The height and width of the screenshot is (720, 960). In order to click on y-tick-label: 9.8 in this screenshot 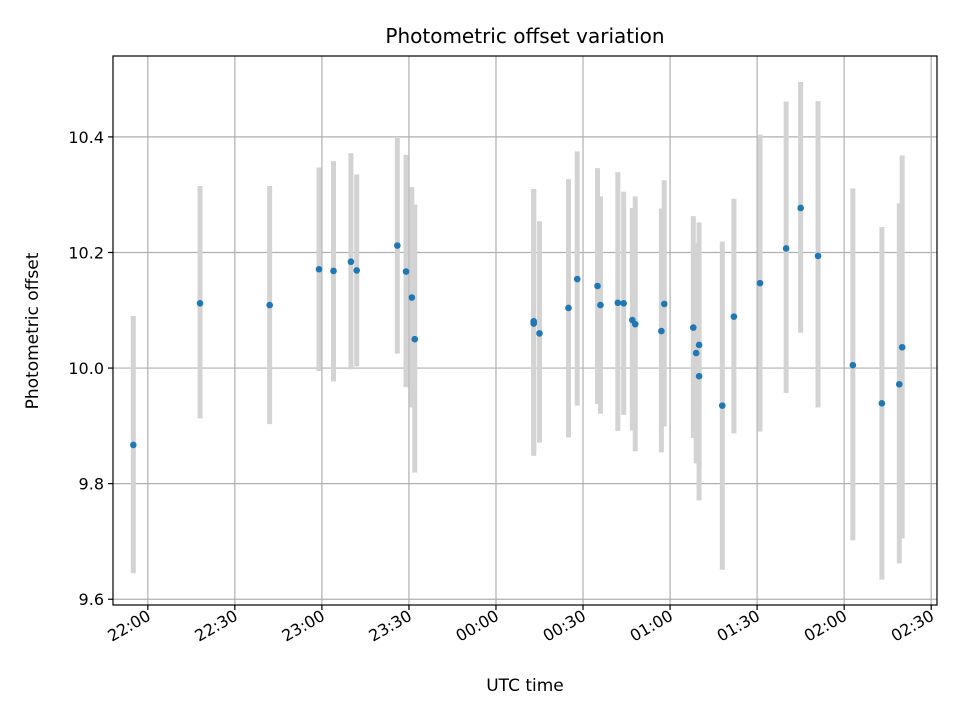, I will do `click(91, 484)`.